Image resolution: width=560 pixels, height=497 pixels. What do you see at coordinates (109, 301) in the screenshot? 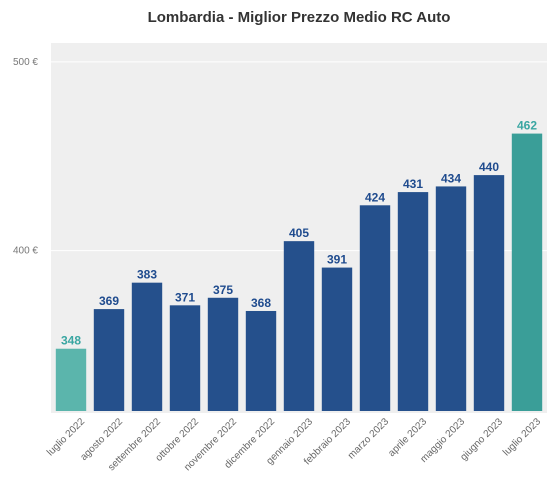
I see `data-label: 369` at bounding box center [109, 301].